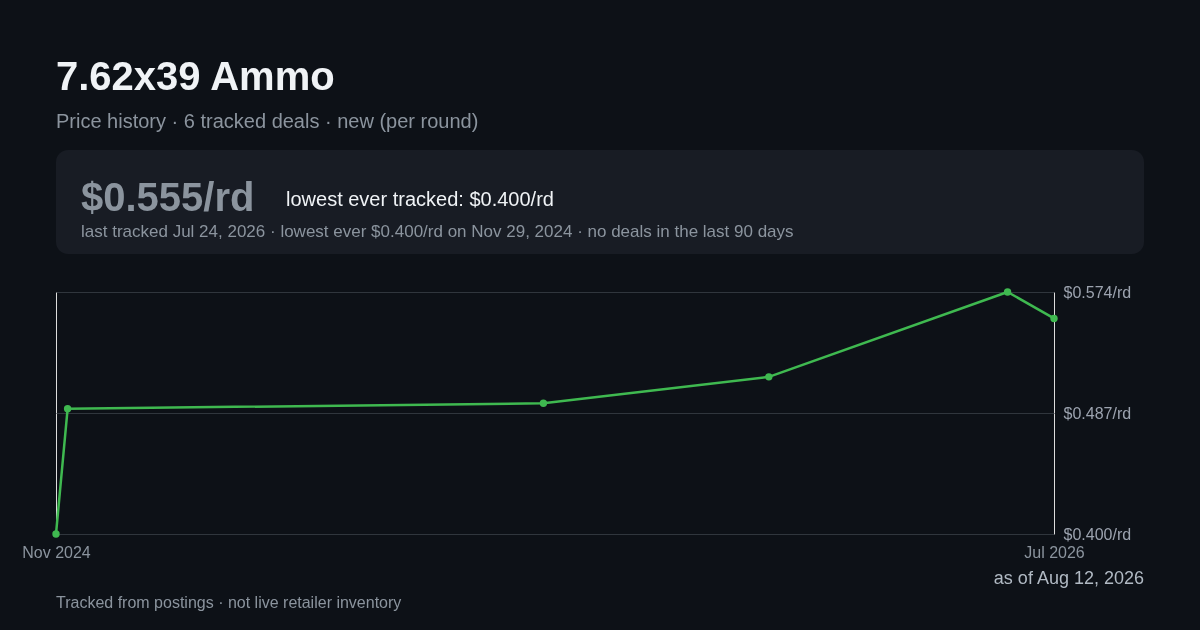 The width and height of the screenshot is (1200, 630). Describe the element at coordinates (195, 76) in the screenshot. I see `chart-title: 7.62x39 Ammo` at that location.